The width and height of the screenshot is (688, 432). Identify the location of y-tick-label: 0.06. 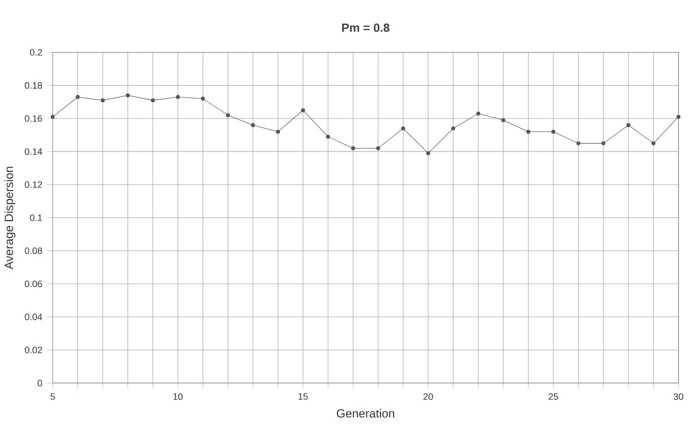
(33, 284).